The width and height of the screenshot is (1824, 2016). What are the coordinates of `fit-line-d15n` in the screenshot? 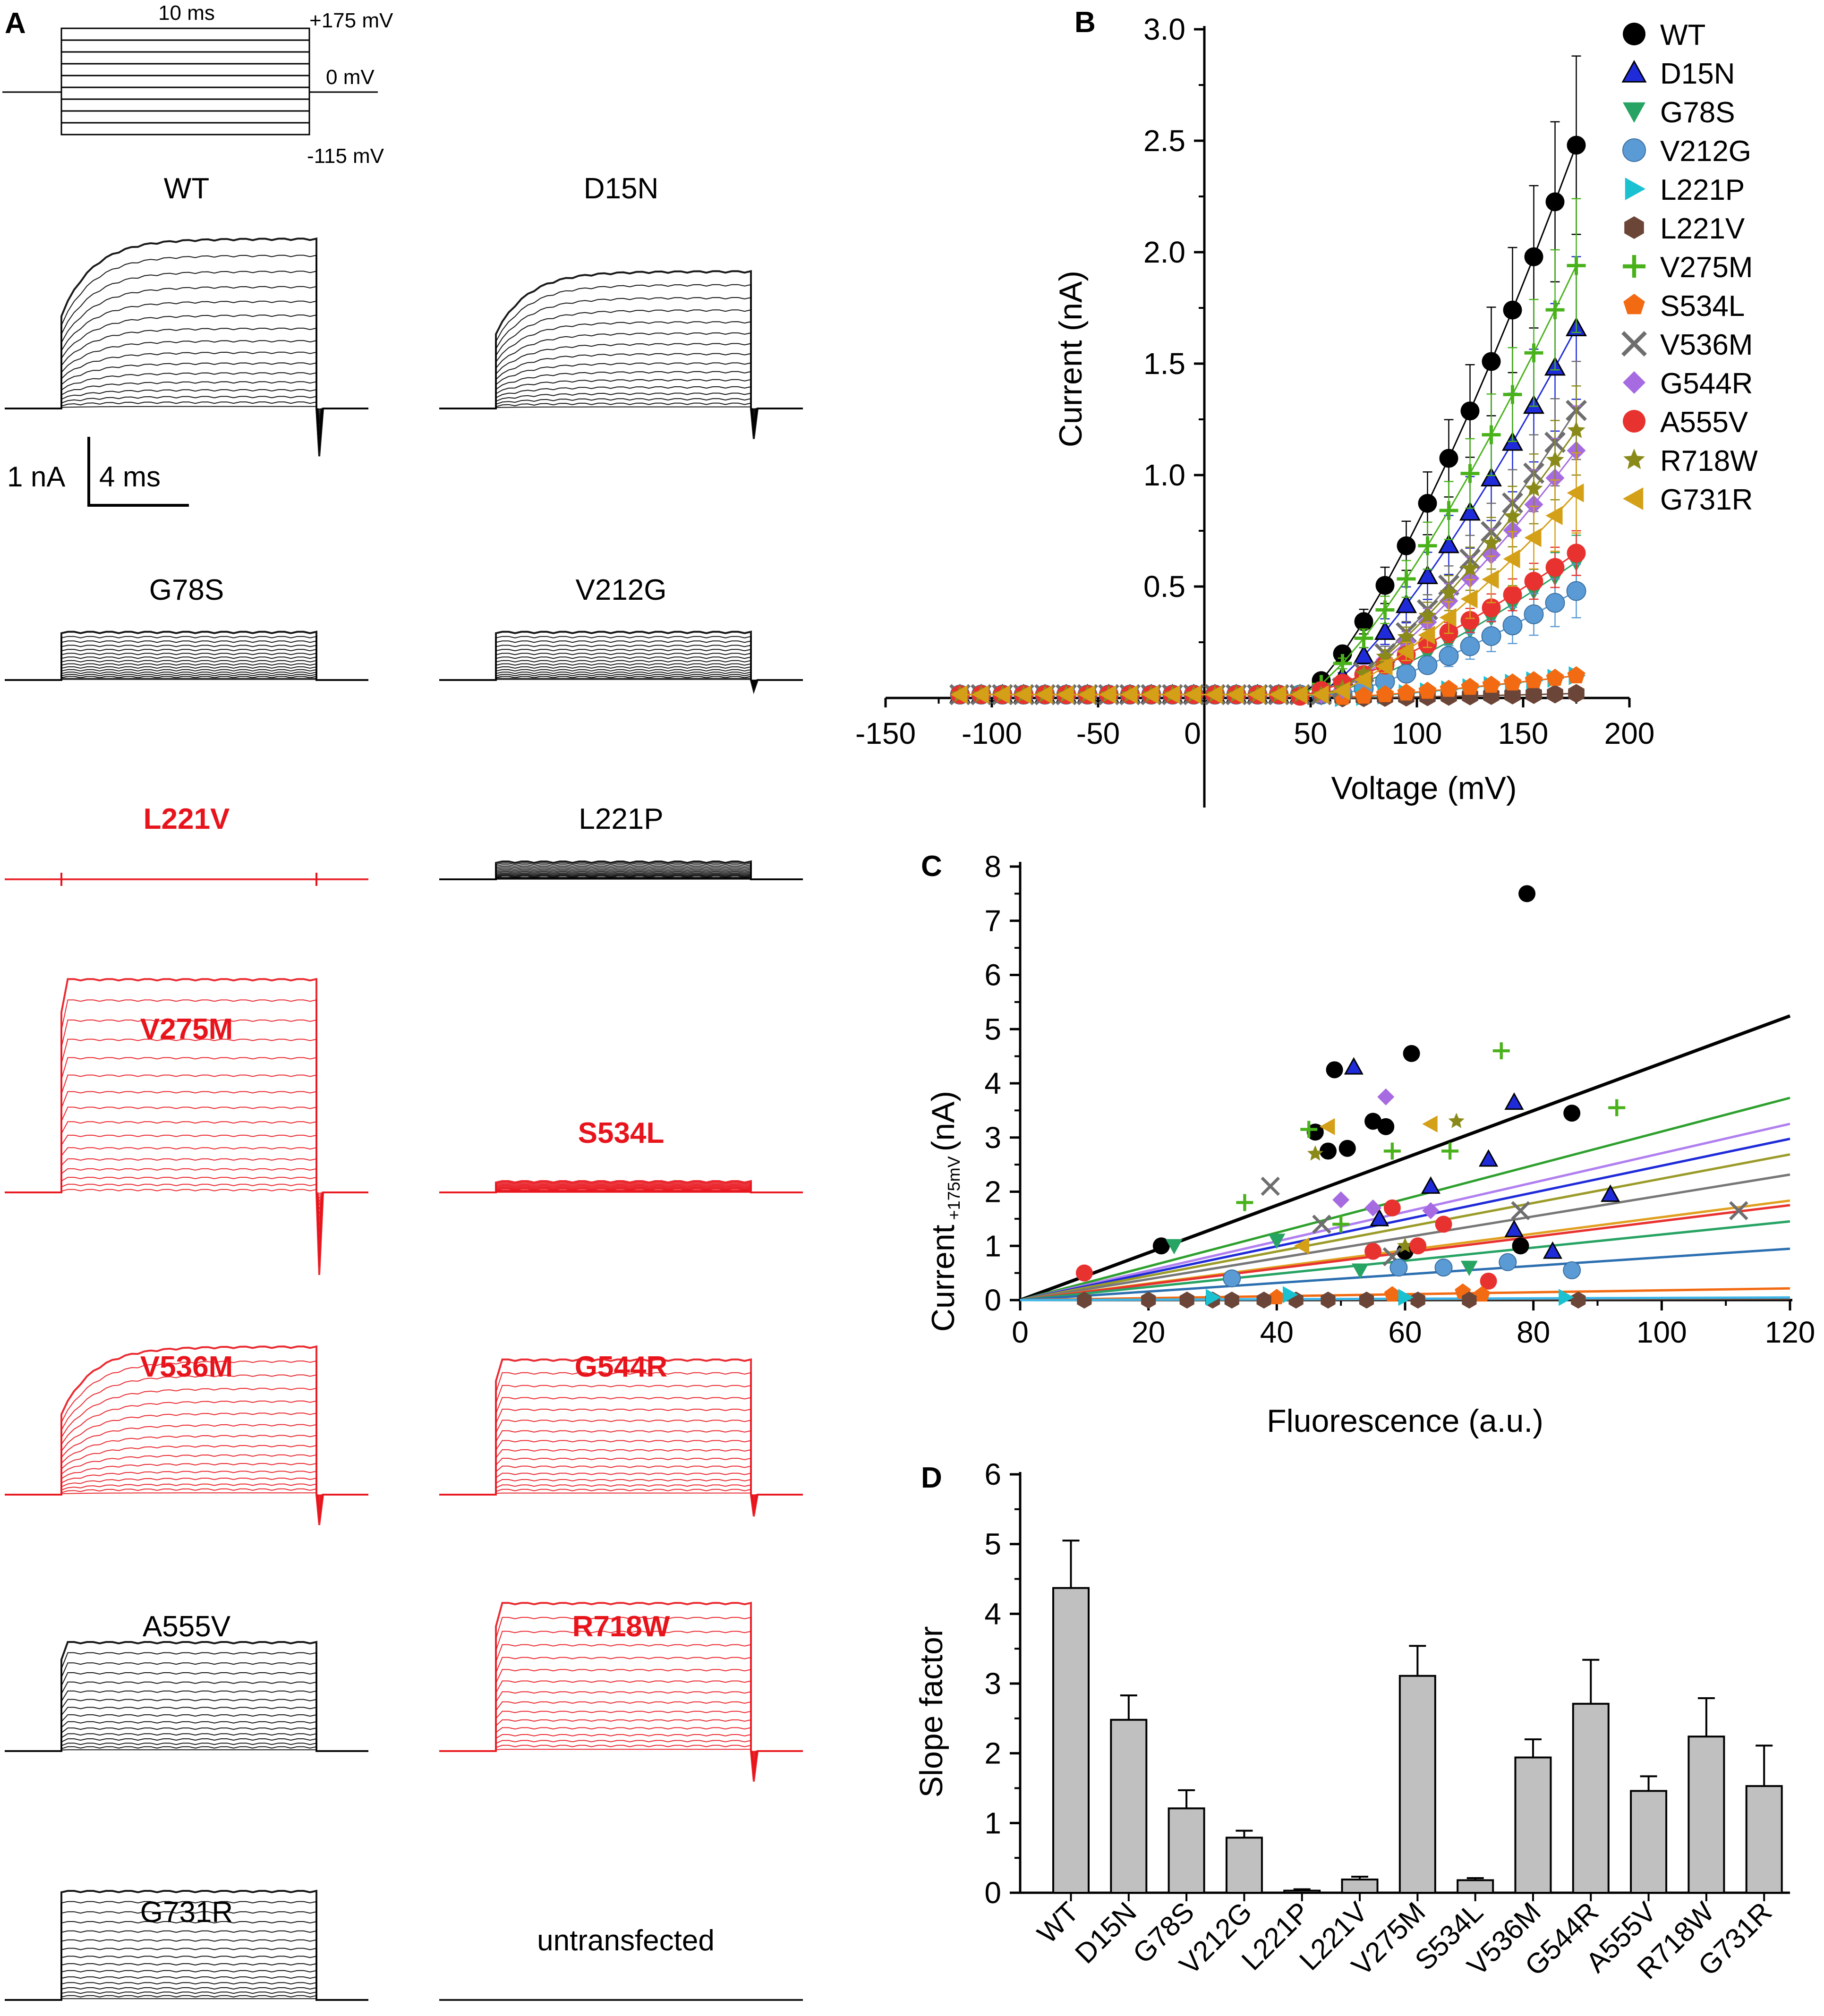 It's located at (1405, 1219).